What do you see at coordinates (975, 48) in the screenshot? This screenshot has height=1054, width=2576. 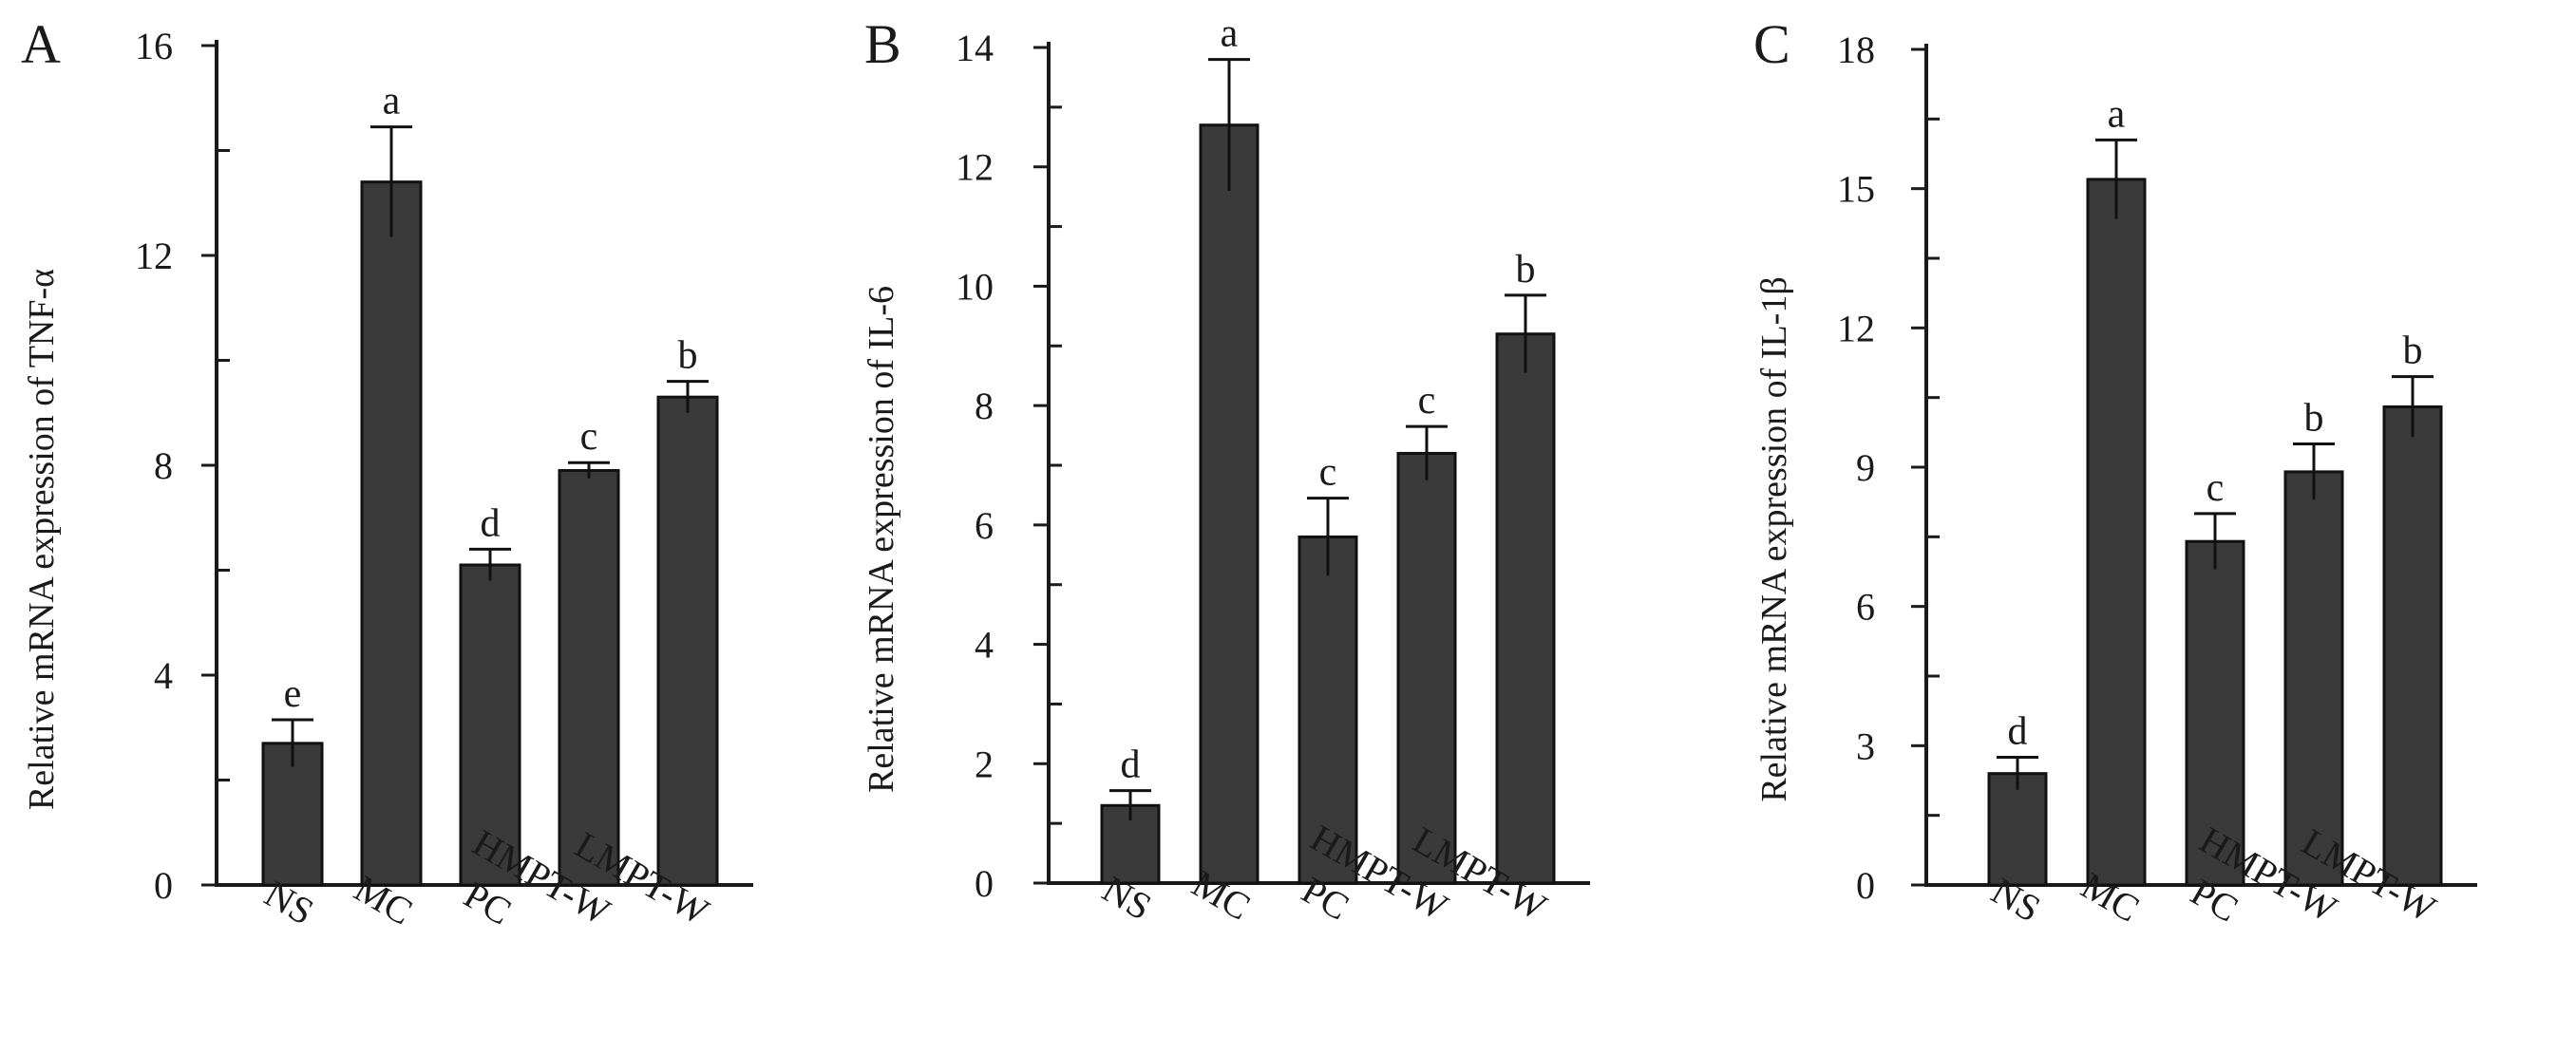 I see `y-tick-label: 14` at bounding box center [975, 48].